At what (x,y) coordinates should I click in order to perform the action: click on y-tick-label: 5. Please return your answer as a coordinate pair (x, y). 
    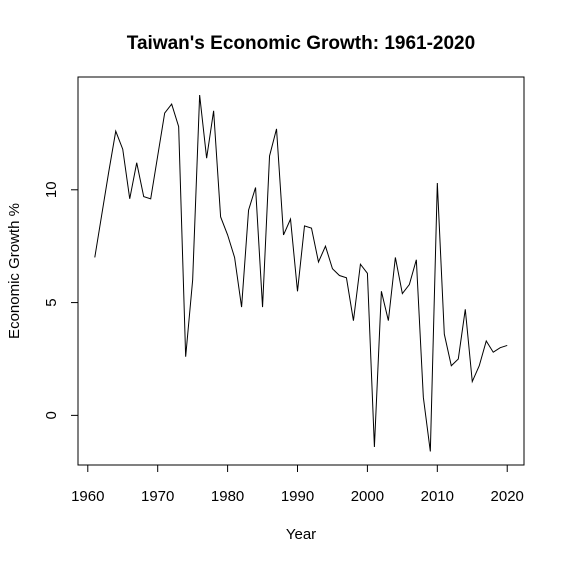
    Looking at the image, I should click on (51, 302).